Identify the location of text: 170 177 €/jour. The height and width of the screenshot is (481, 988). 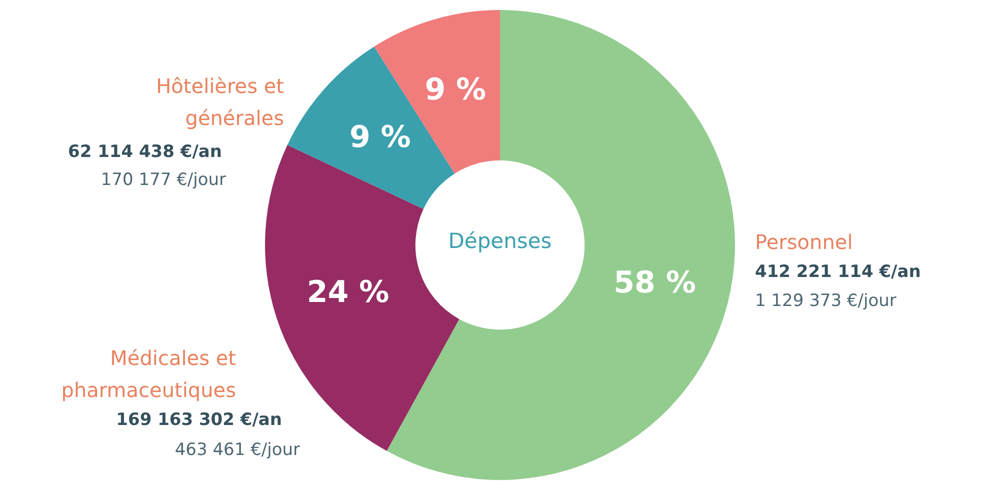
(163, 180).